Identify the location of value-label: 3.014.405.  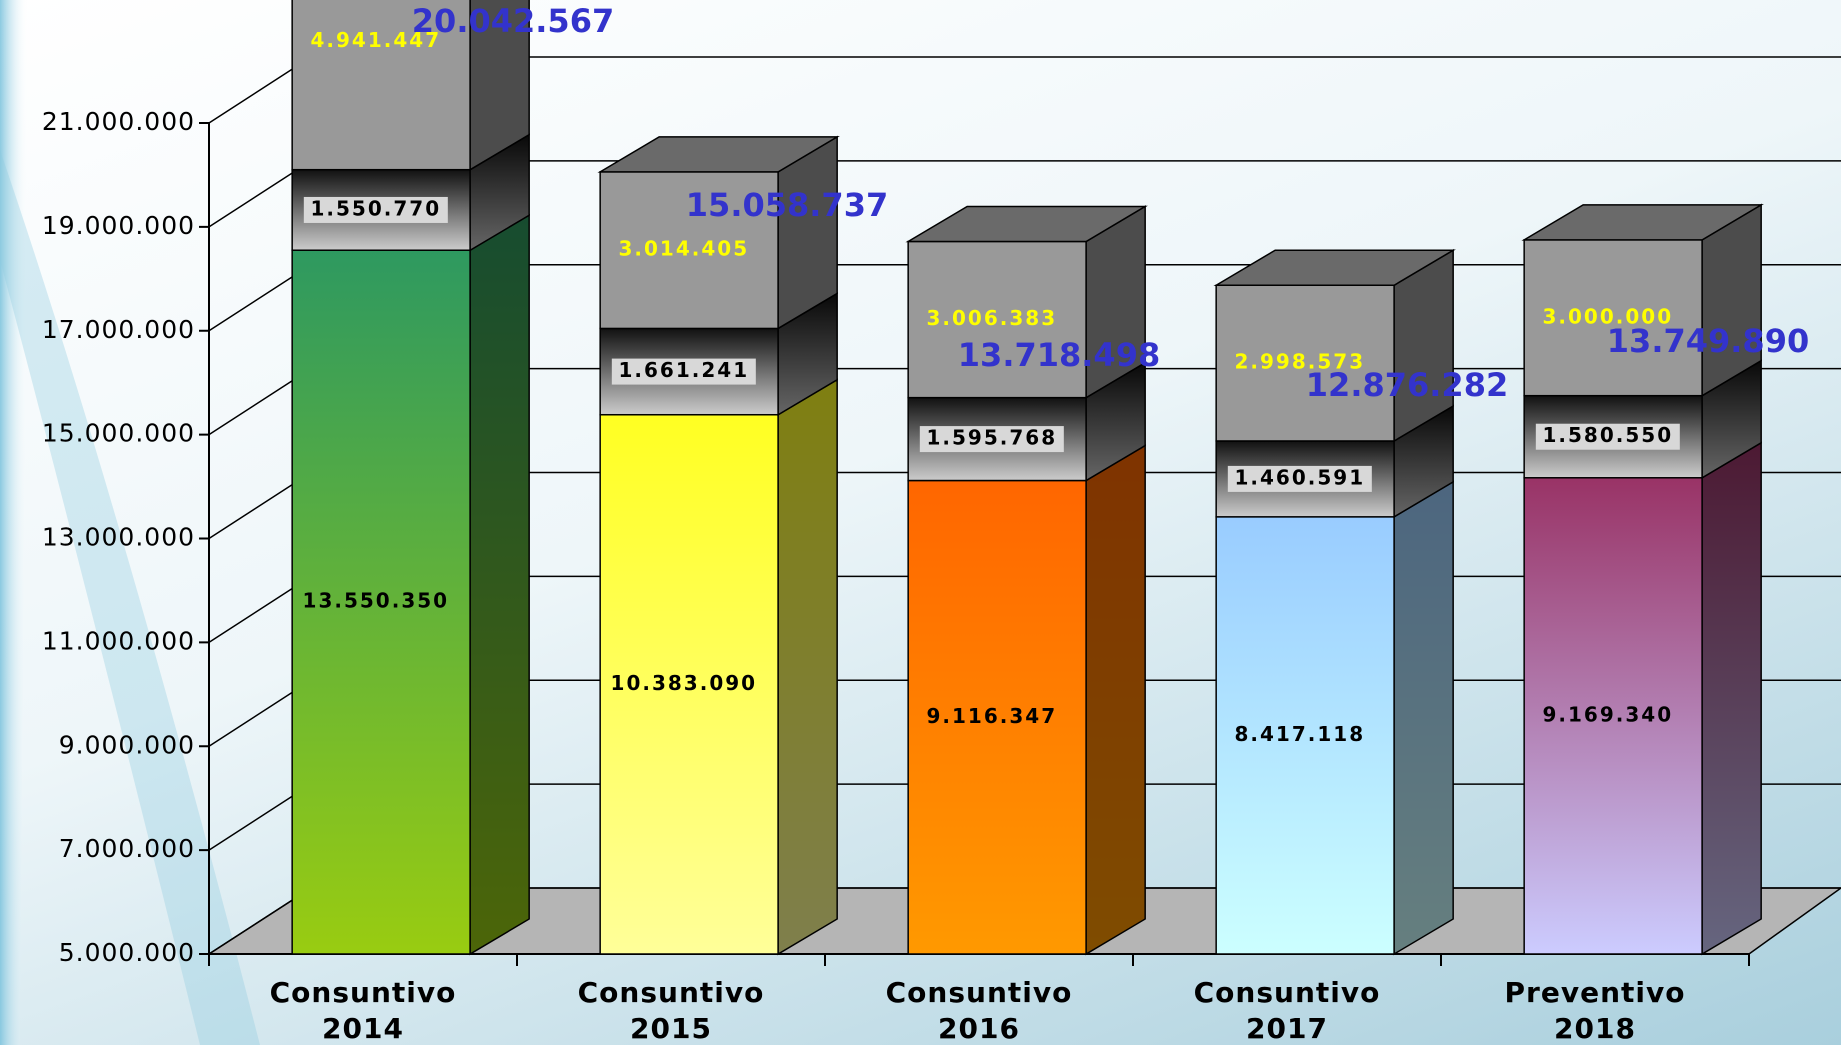
(684, 249).